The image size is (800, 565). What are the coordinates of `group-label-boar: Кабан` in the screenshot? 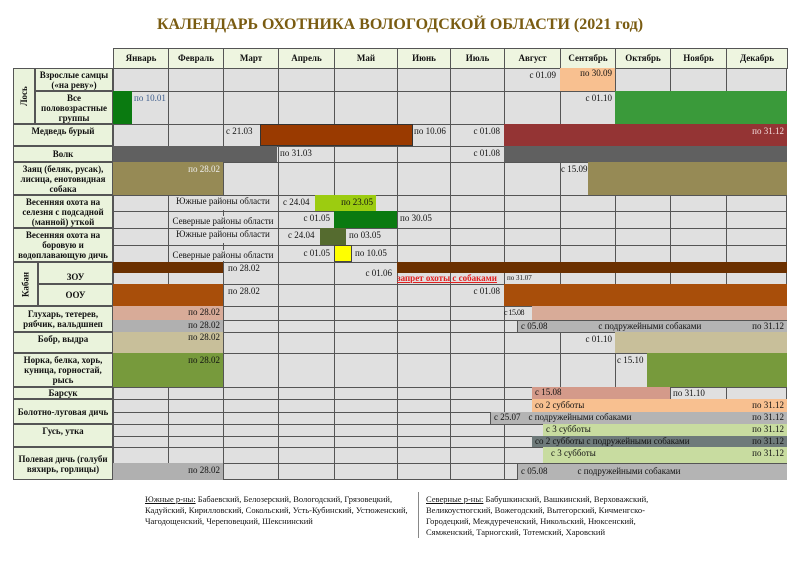 It's located at (25, 284).